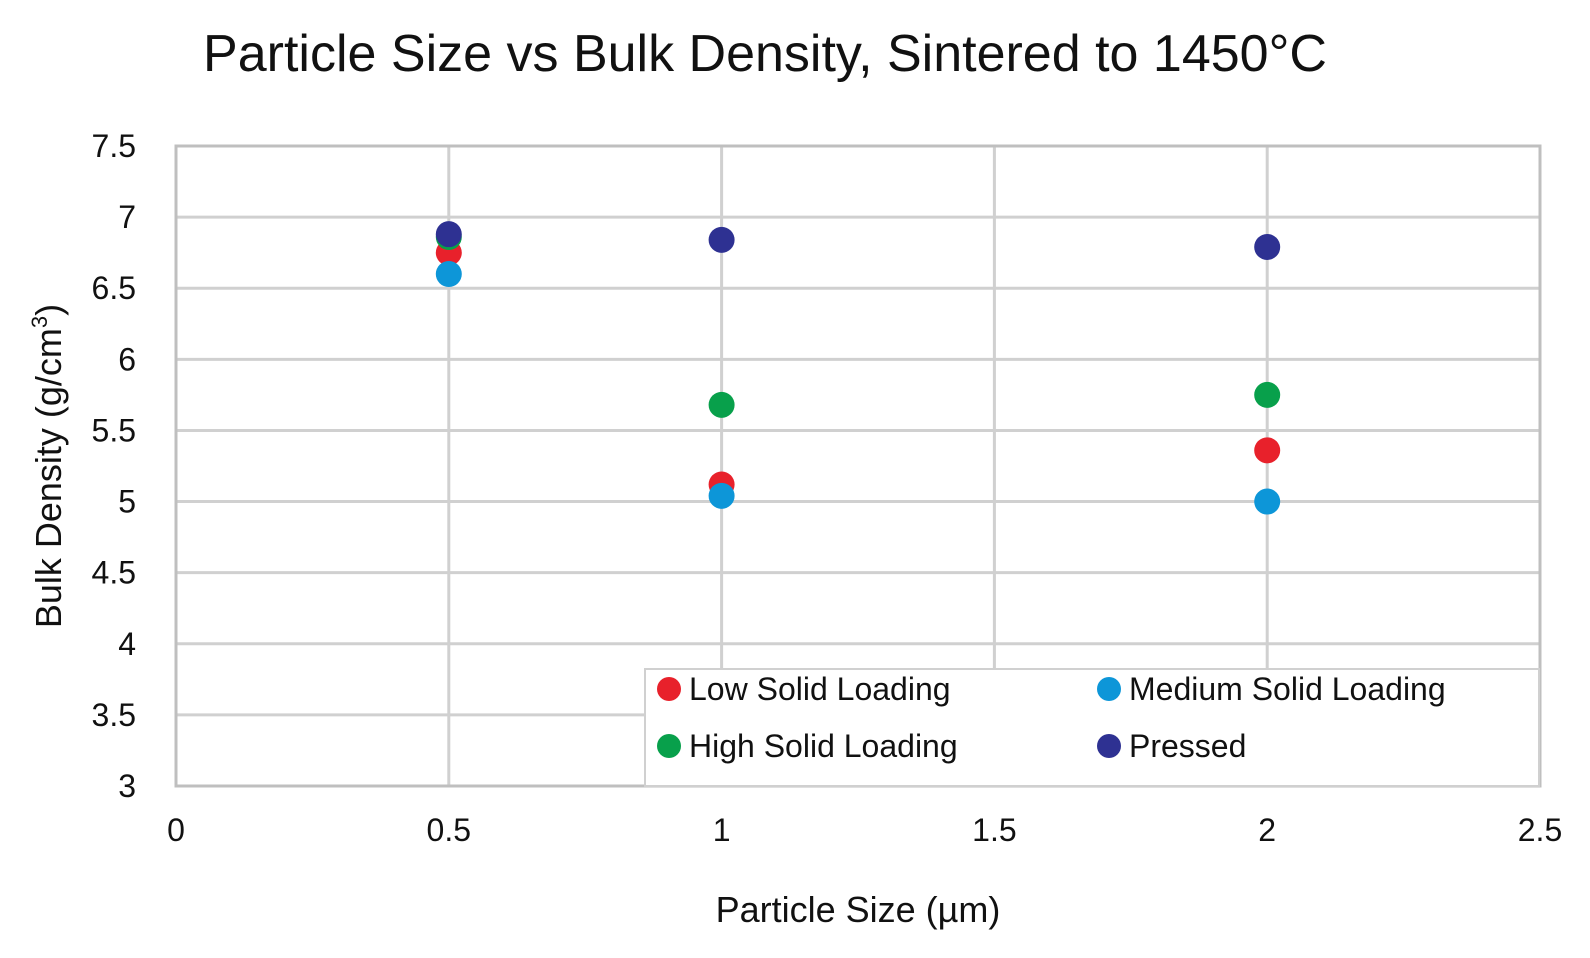 Image resolution: width=1590 pixels, height=958 pixels. I want to click on legend-label-low-solid-loading: Low Solid Loading, so click(820, 689).